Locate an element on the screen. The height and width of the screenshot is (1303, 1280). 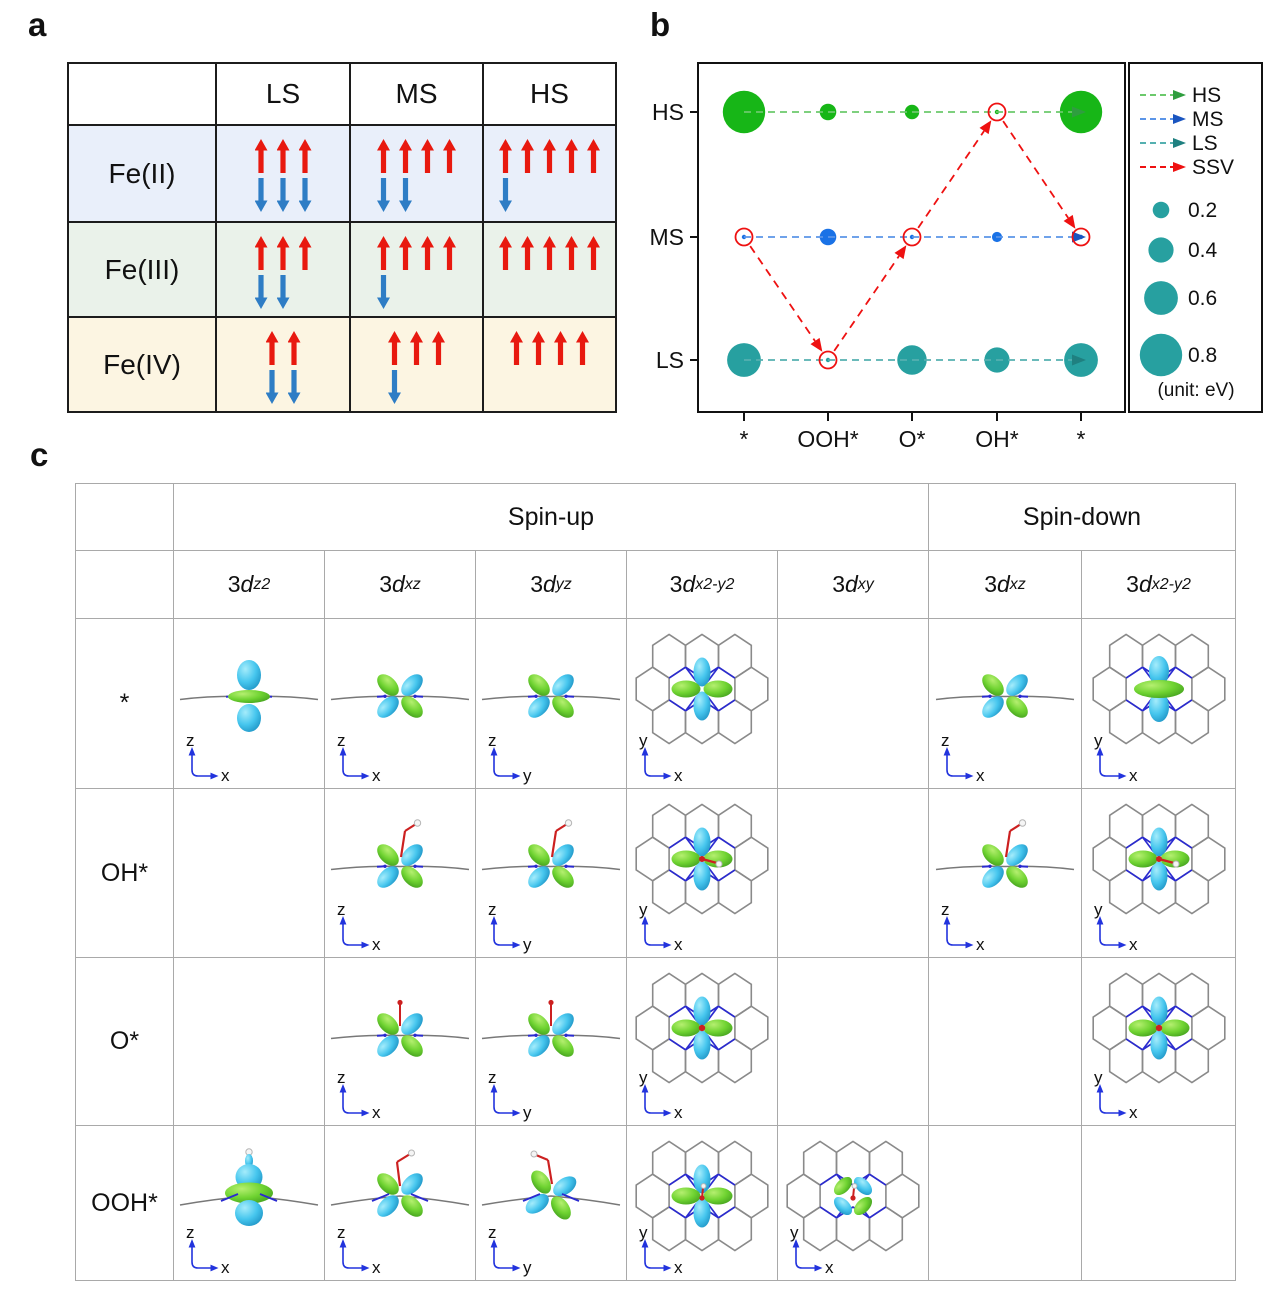
svg-text: HS is located at coordinates (668, 112).